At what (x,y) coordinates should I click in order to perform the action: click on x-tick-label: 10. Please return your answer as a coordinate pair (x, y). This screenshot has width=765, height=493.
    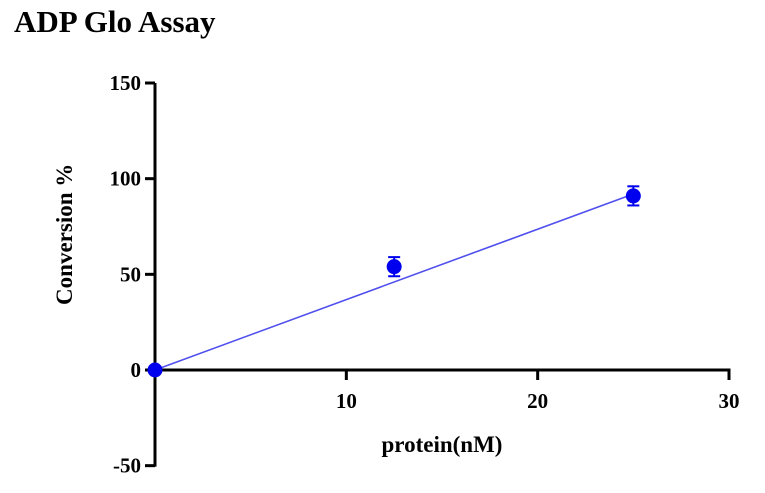
    Looking at the image, I should click on (346, 401).